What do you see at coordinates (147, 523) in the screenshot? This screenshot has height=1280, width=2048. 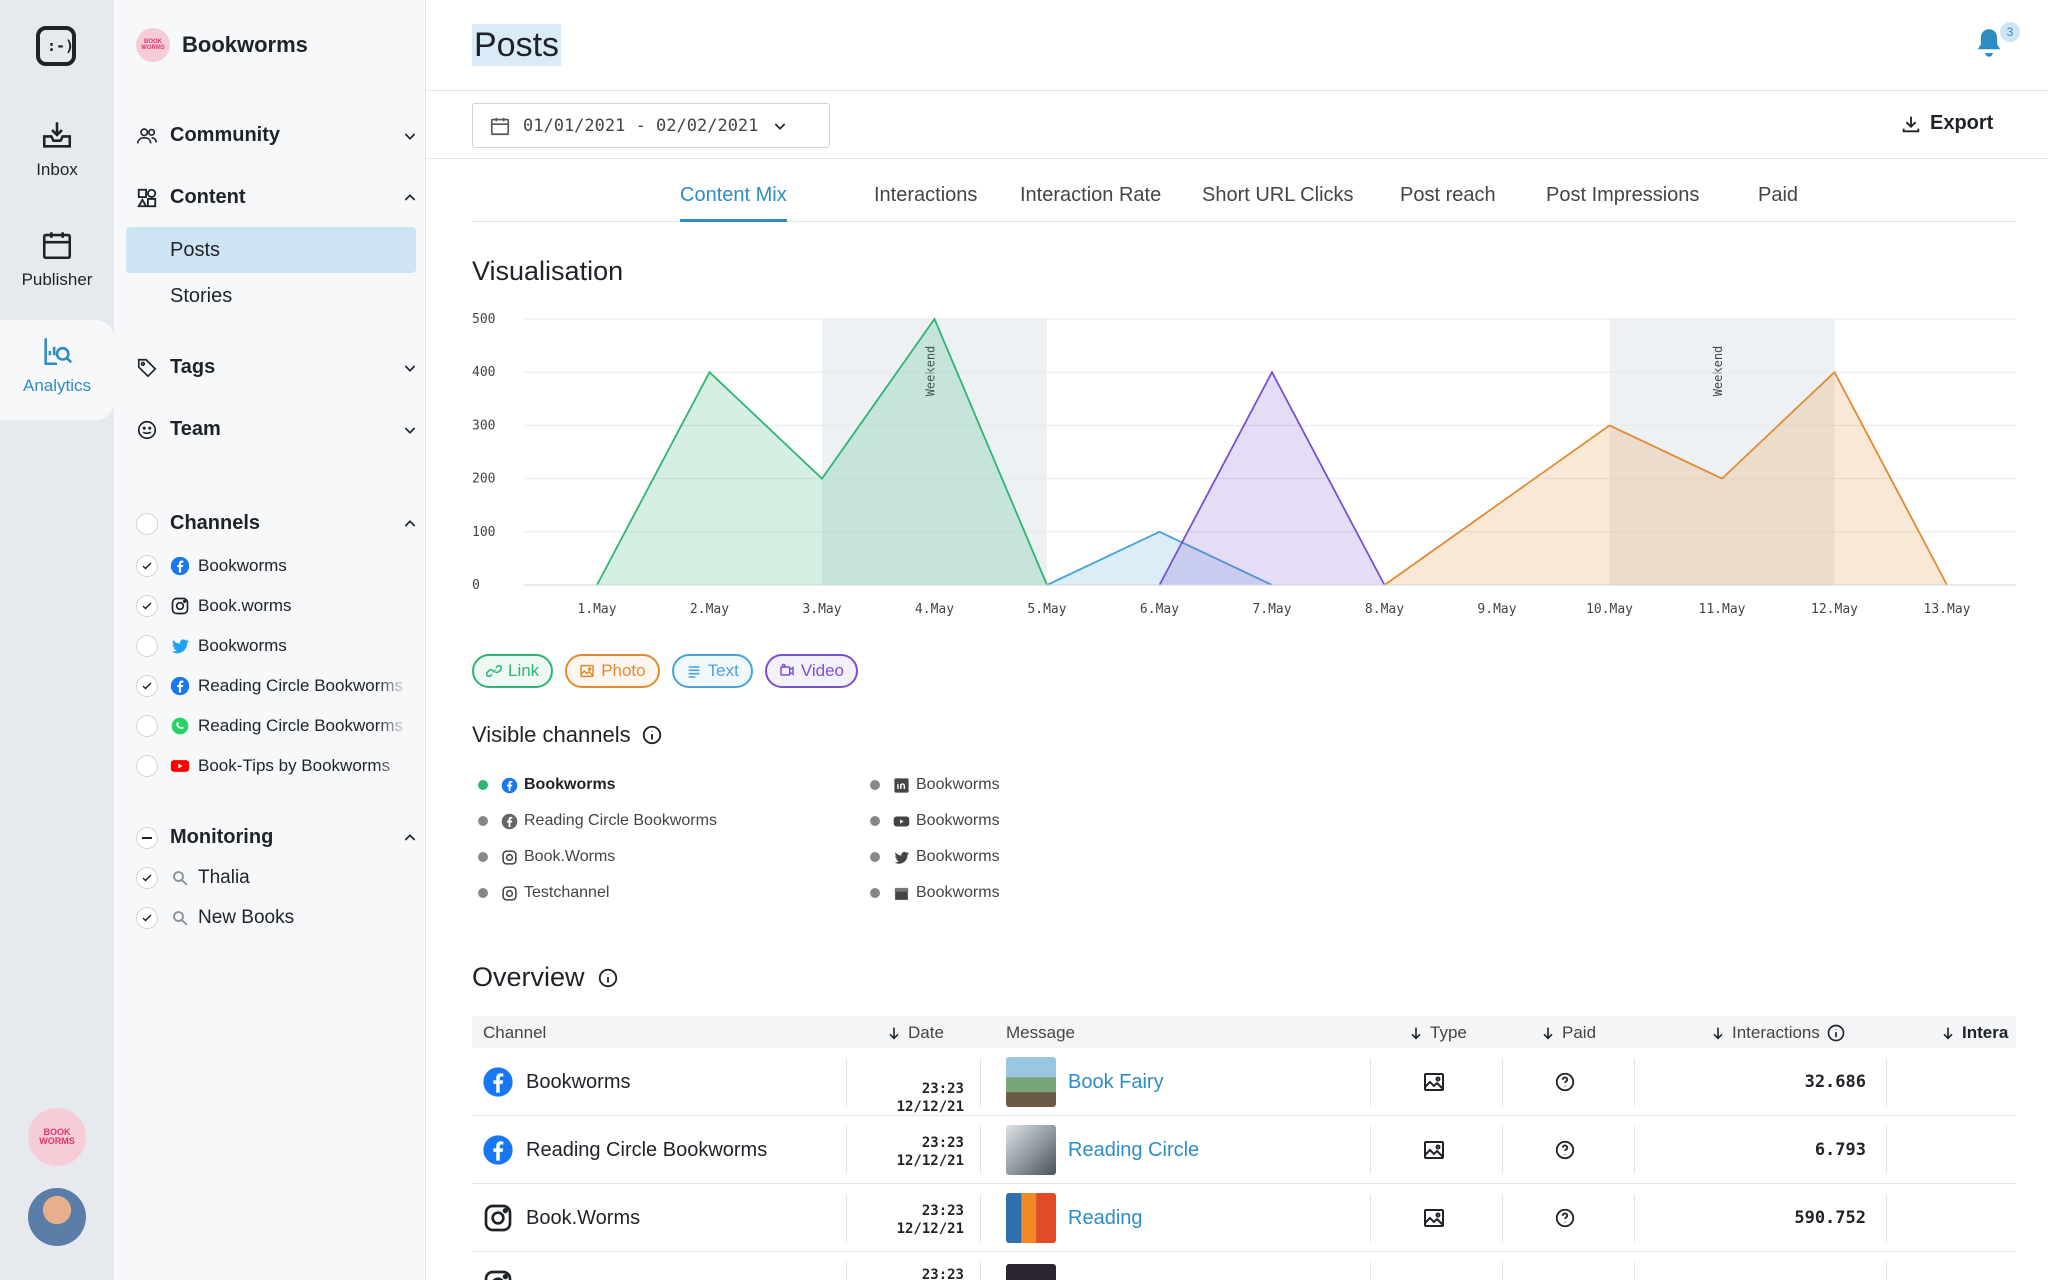 I see `select-all-checkbox` at bounding box center [147, 523].